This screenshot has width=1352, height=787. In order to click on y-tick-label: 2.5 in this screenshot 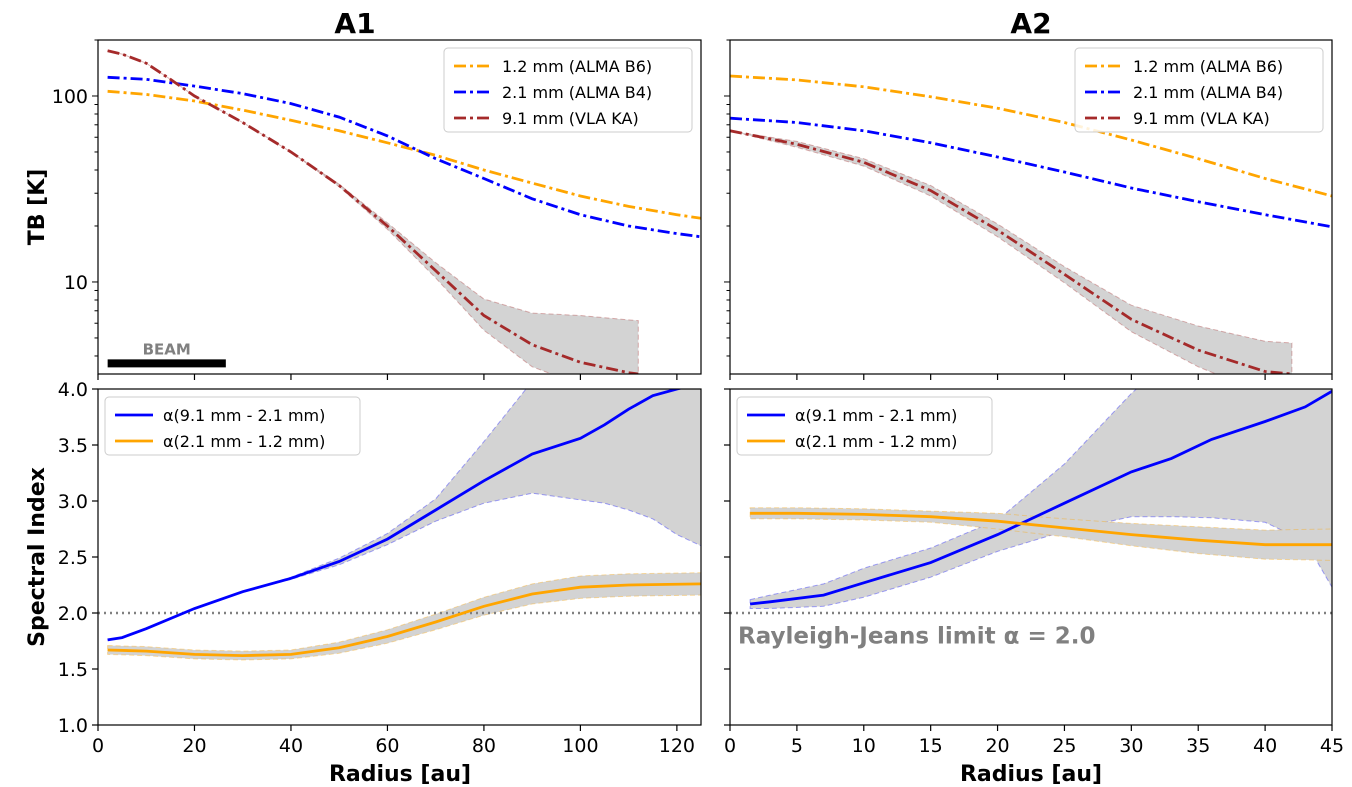, I will do `click(73, 558)`.